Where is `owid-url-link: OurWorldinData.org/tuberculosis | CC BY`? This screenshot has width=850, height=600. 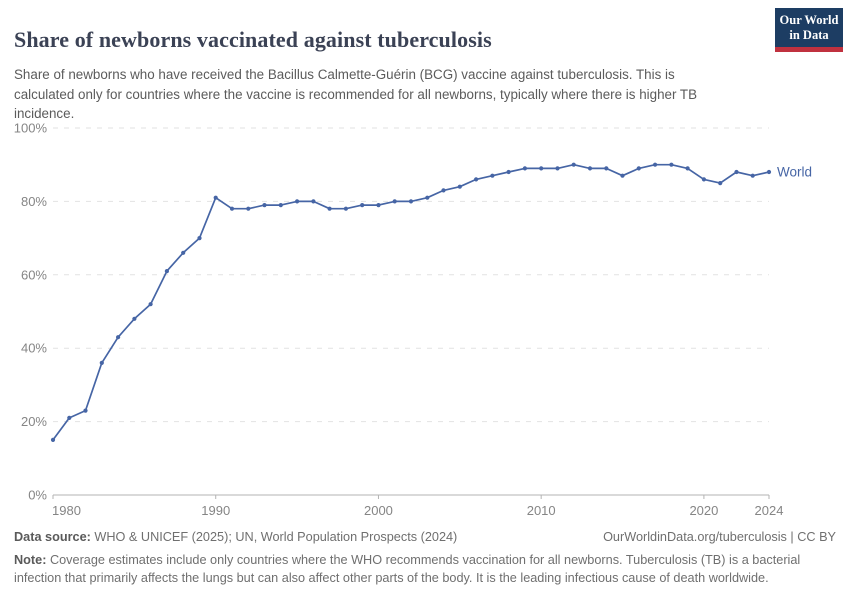
owid-url-link: OurWorldinData.org/tuberculosis | CC BY is located at coordinates (719, 537).